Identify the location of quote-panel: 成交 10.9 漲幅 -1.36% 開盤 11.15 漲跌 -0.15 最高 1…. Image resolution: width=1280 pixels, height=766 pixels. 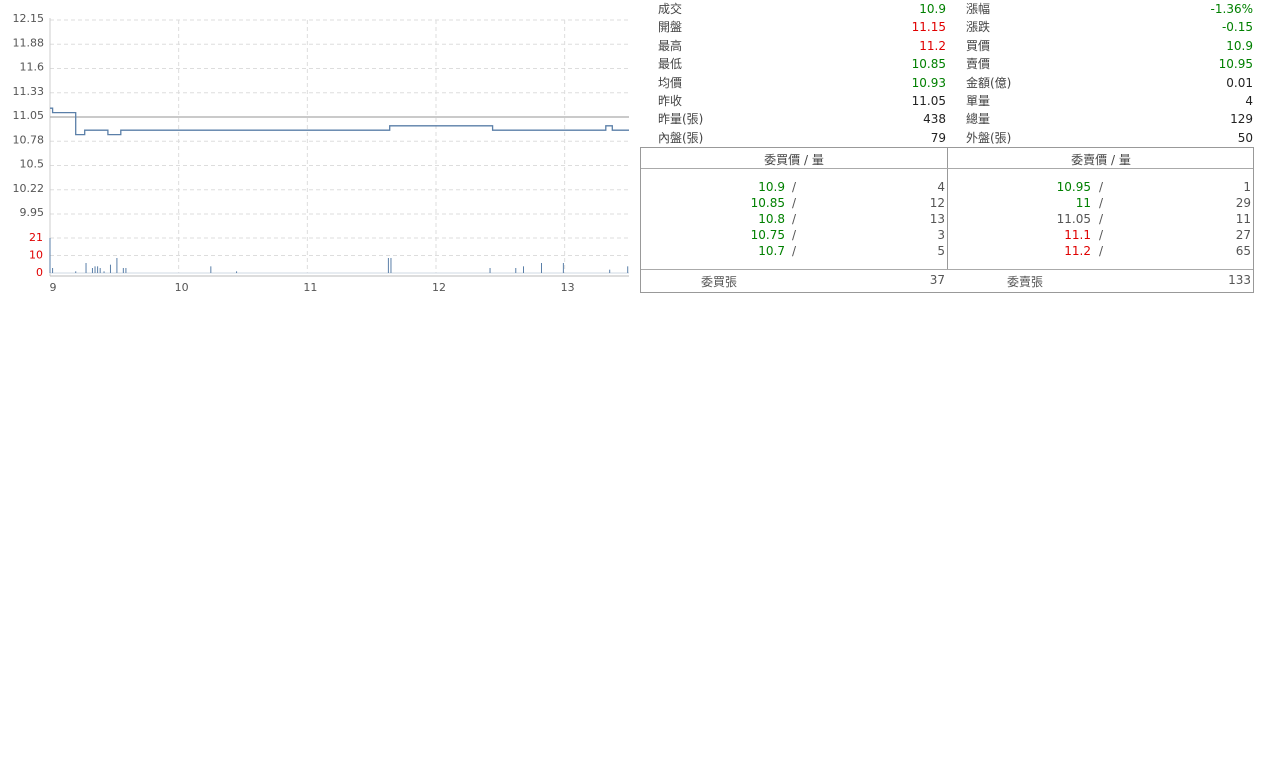
(947, 73).